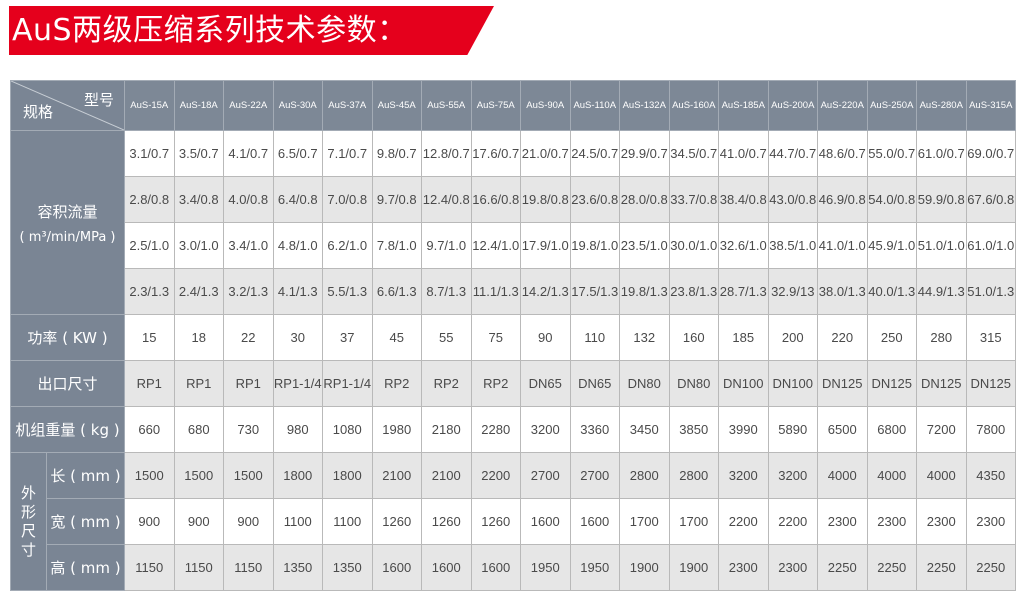 This screenshot has height=603, width=1024. What do you see at coordinates (990, 153) in the screenshot?
I see `flow-value-cell: 69.0/0.7` at bounding box center [990, 153].